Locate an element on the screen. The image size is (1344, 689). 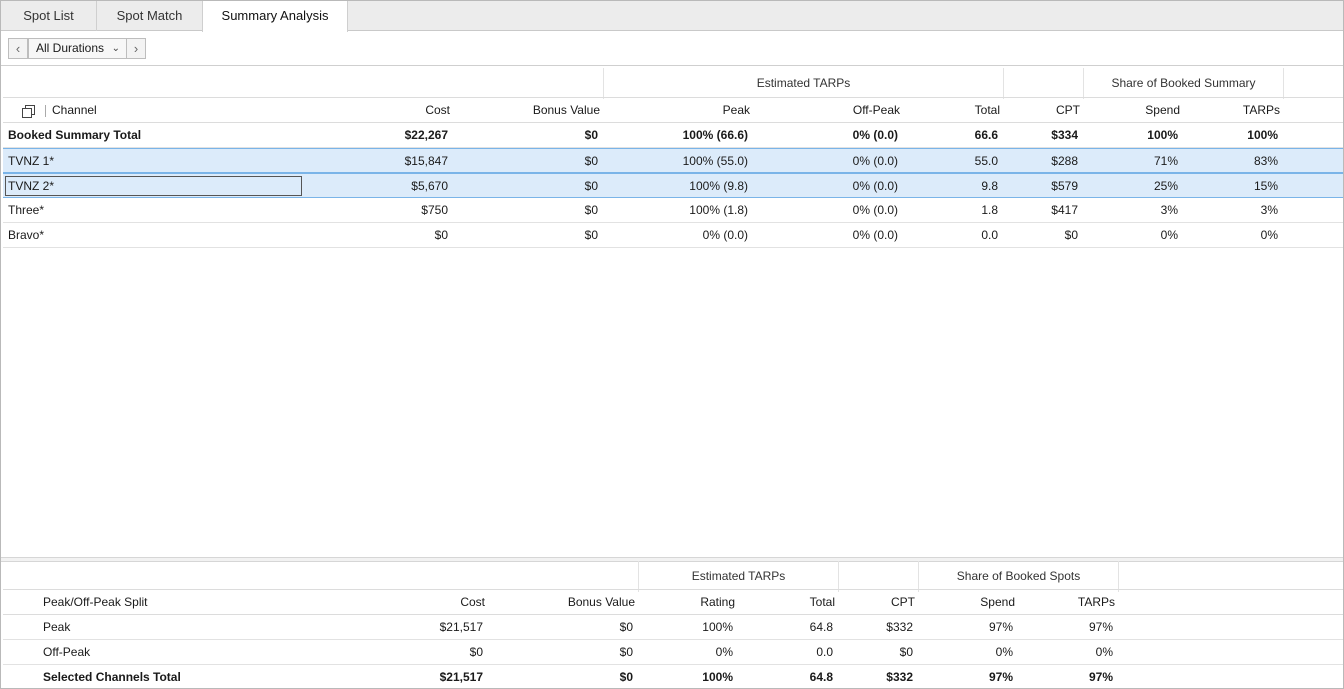
cell-total: 9.8 is located at coordinates (989, 186).